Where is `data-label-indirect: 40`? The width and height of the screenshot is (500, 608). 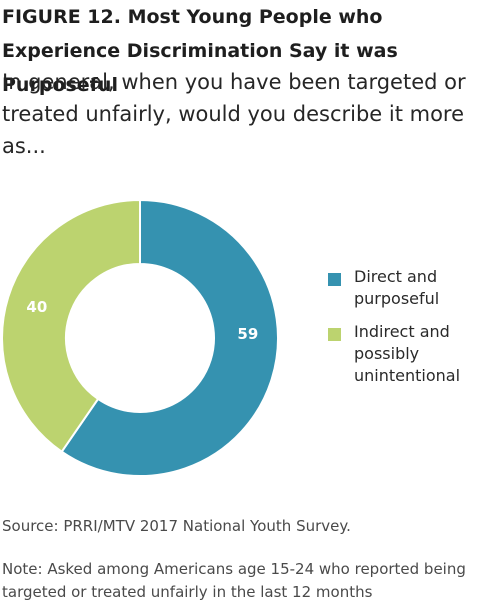 data-label-indirect: 40 is located at coordinates (36, 307).